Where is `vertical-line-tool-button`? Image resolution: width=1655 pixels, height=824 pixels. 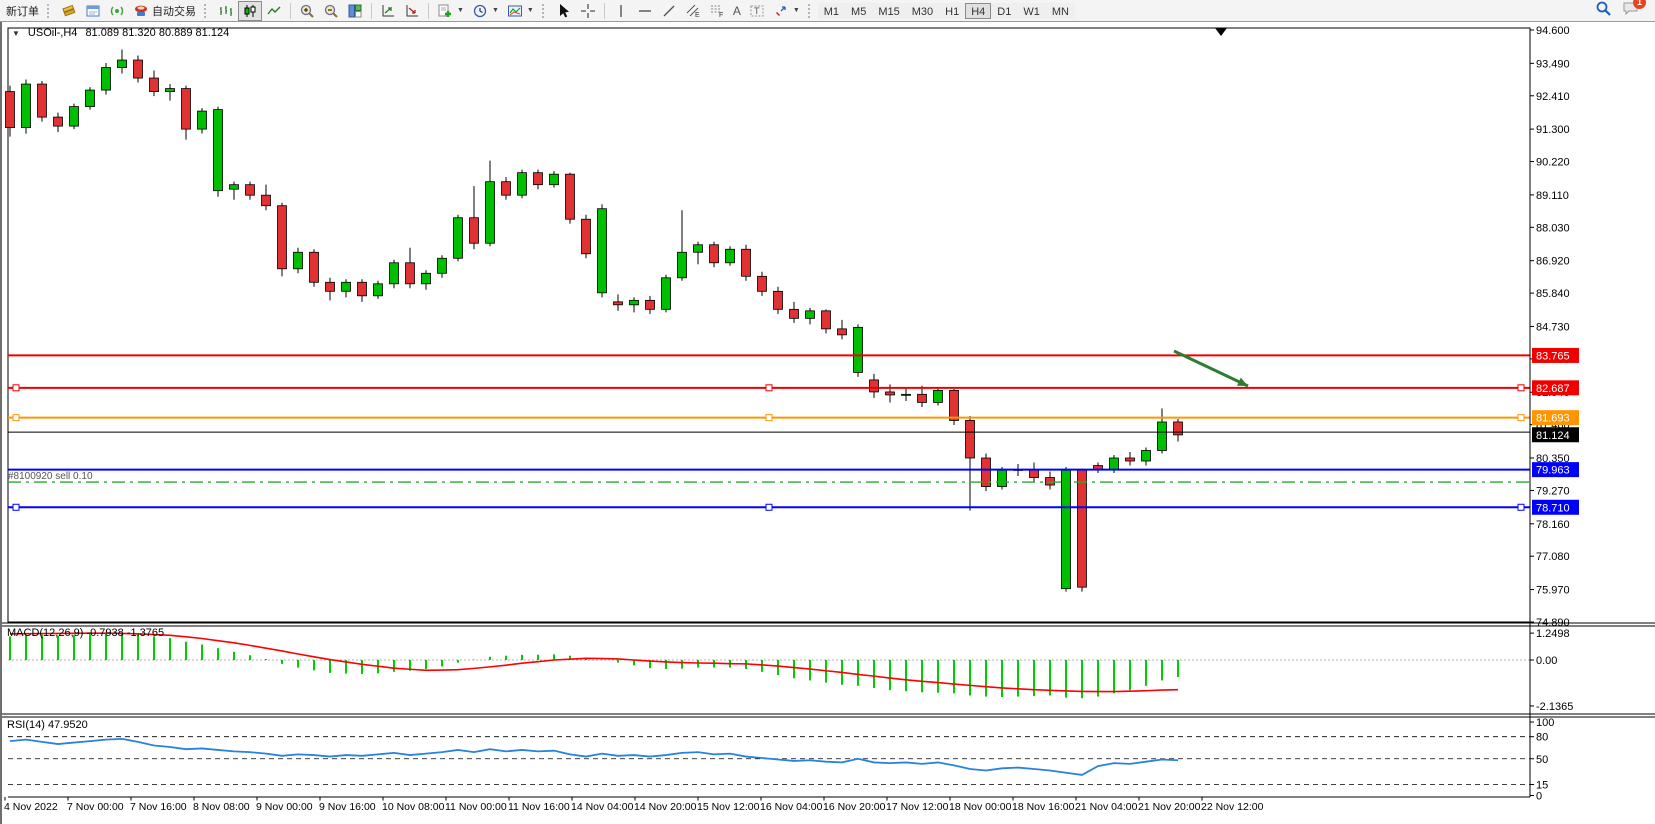
vertical-line-tool-button is located at coordinates (621, 11).